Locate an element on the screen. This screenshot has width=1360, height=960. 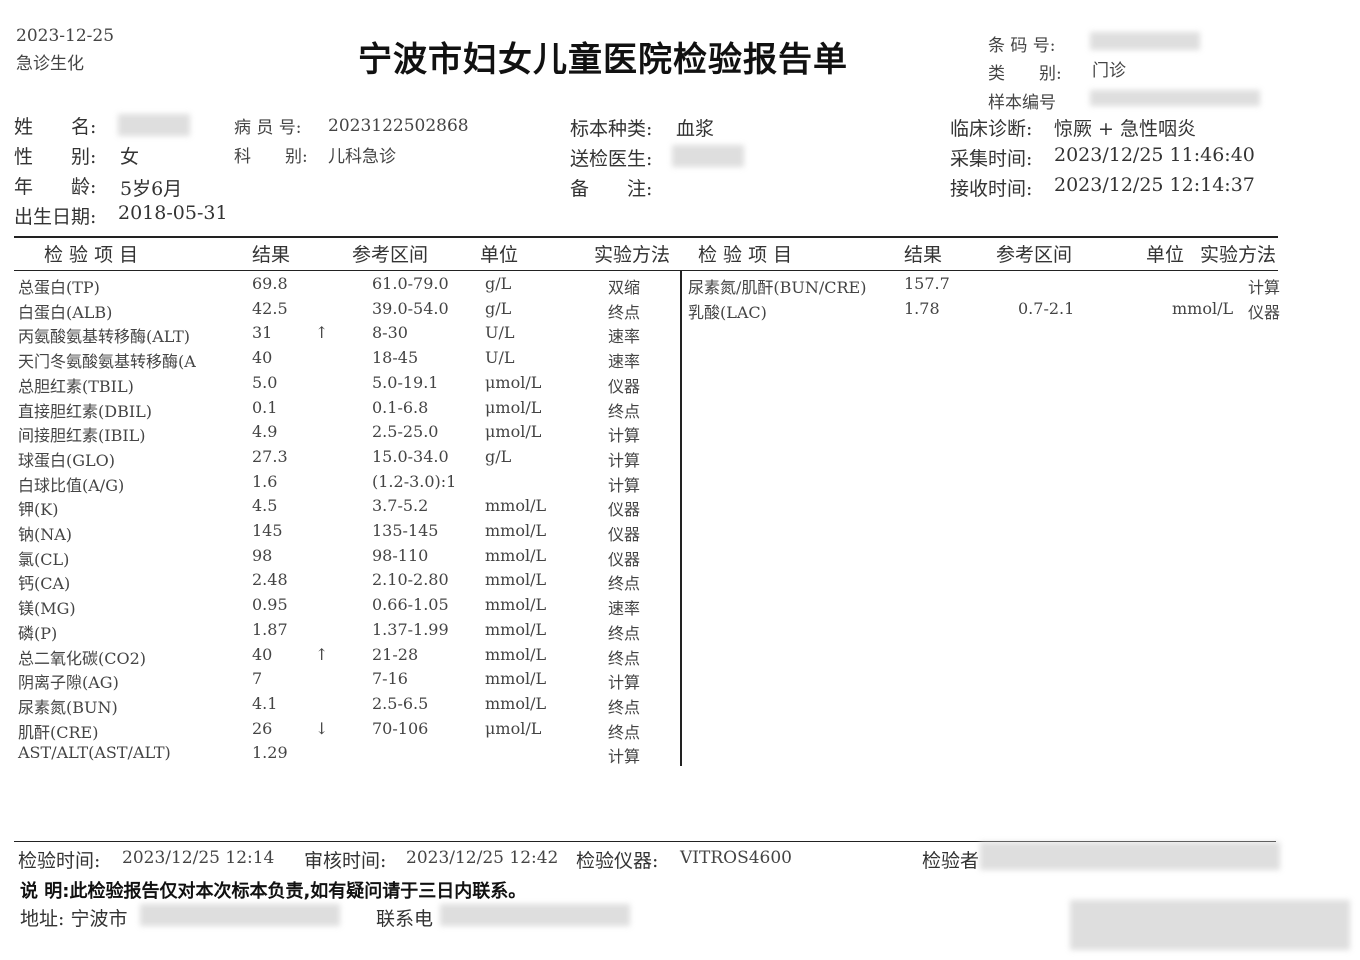
table-column-divider is located at coordinates (681, 518).